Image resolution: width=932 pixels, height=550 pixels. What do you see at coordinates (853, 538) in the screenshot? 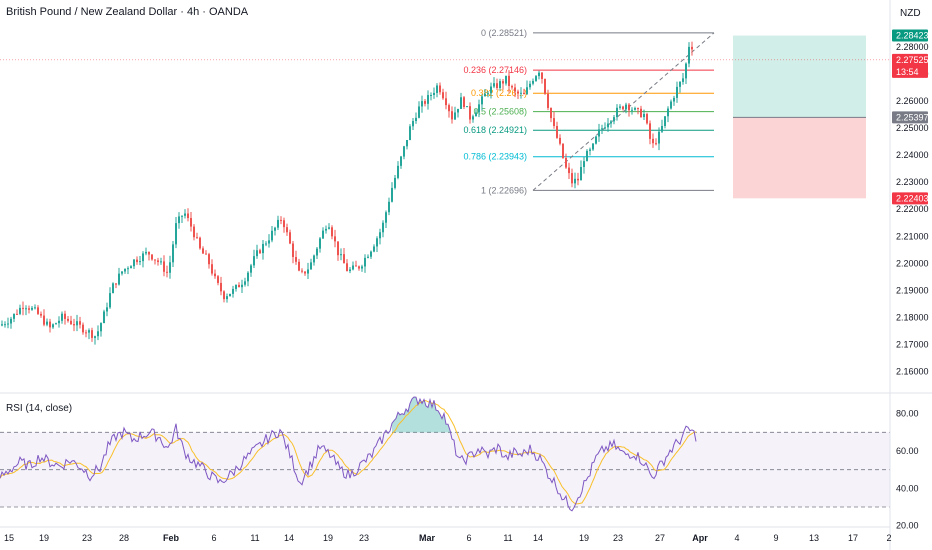
I see `time-axis-tick: 17` at bounding box center [853, 538].